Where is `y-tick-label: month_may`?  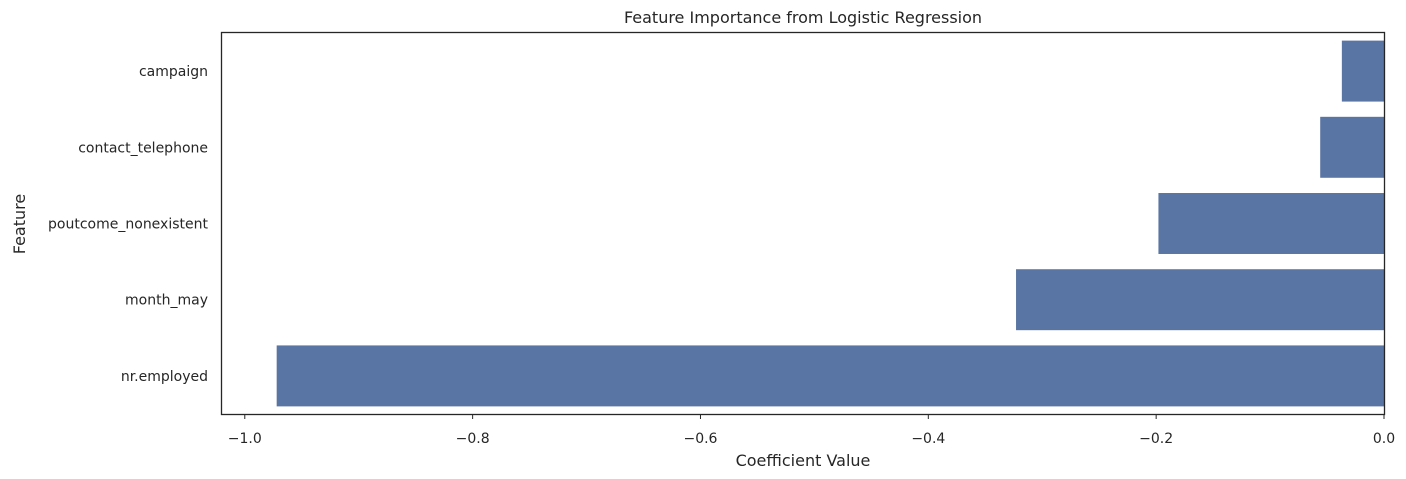 y-tick-label: month_may is located at coordinates (166, 301).